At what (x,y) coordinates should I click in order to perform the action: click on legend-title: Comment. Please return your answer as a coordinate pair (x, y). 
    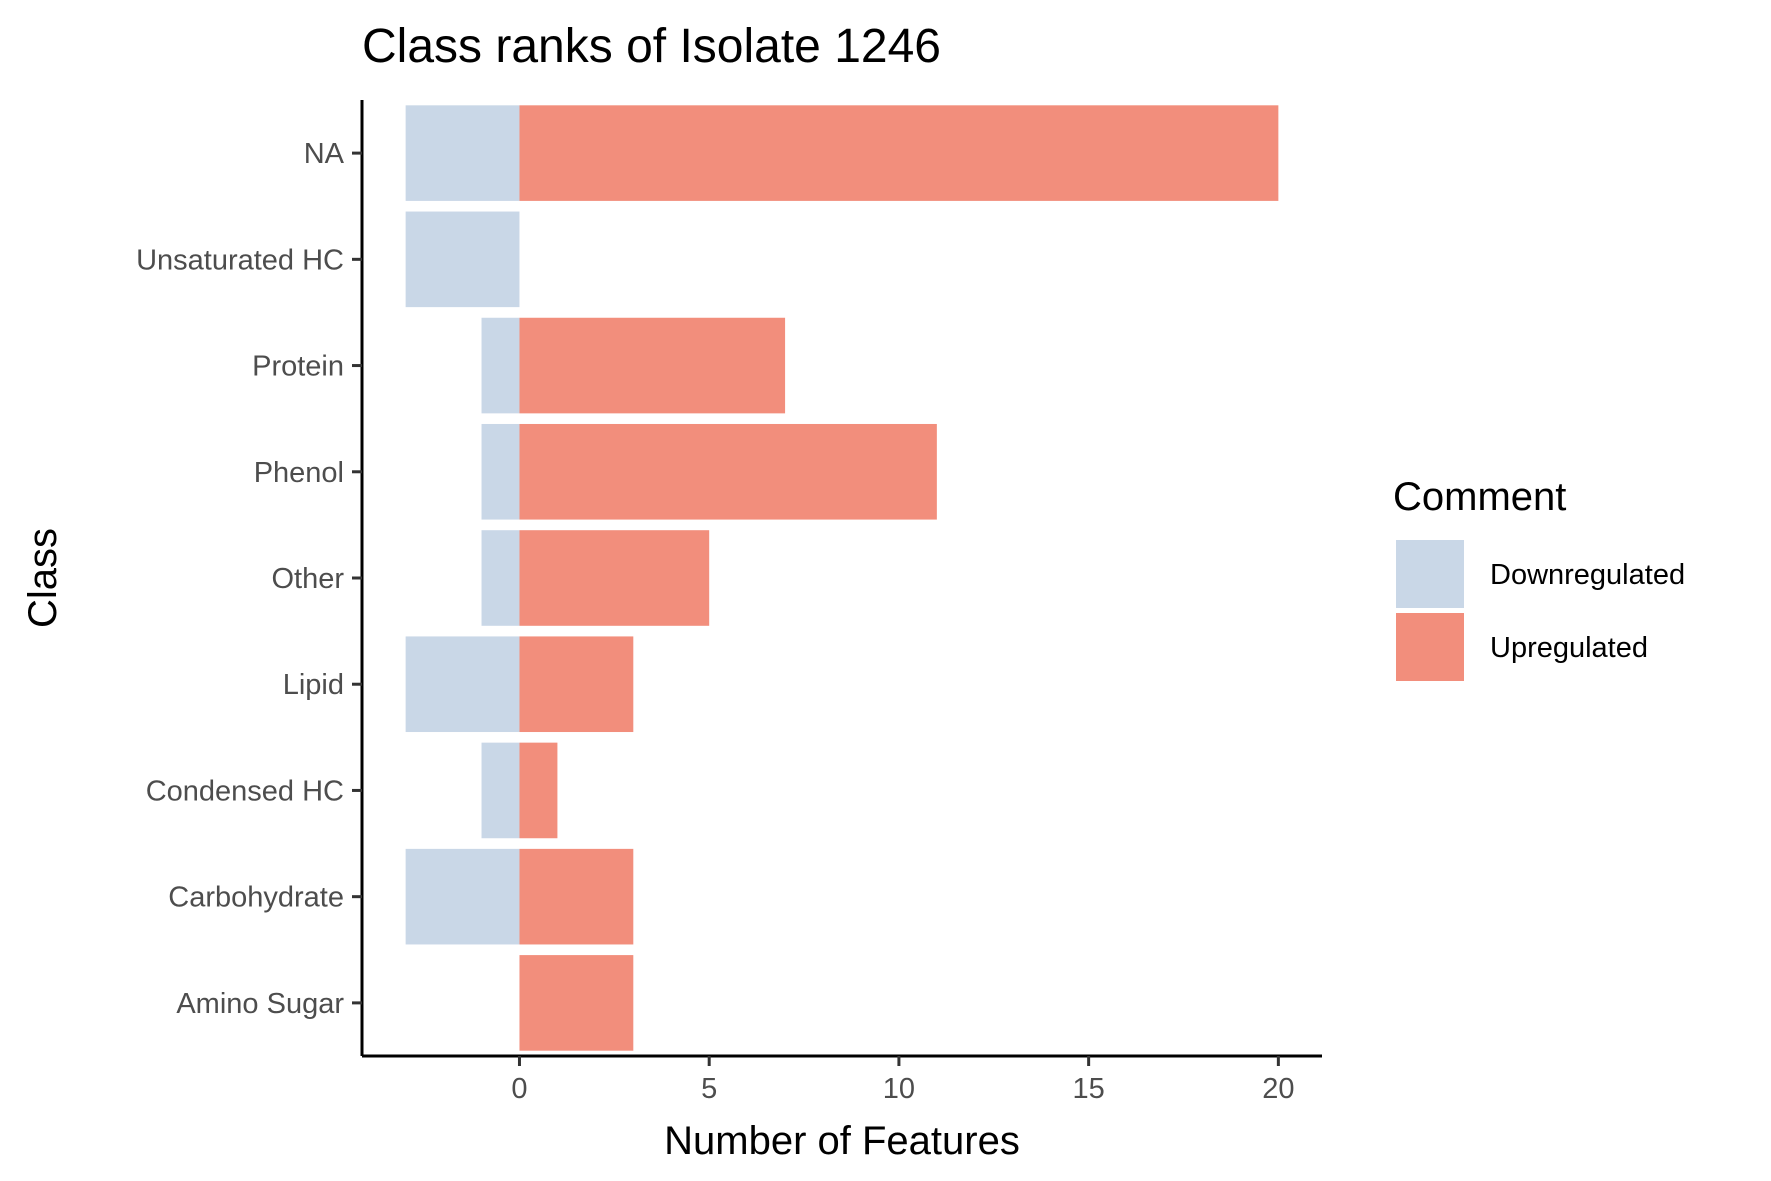
    Looking at the image, I should click on (1479, 497).